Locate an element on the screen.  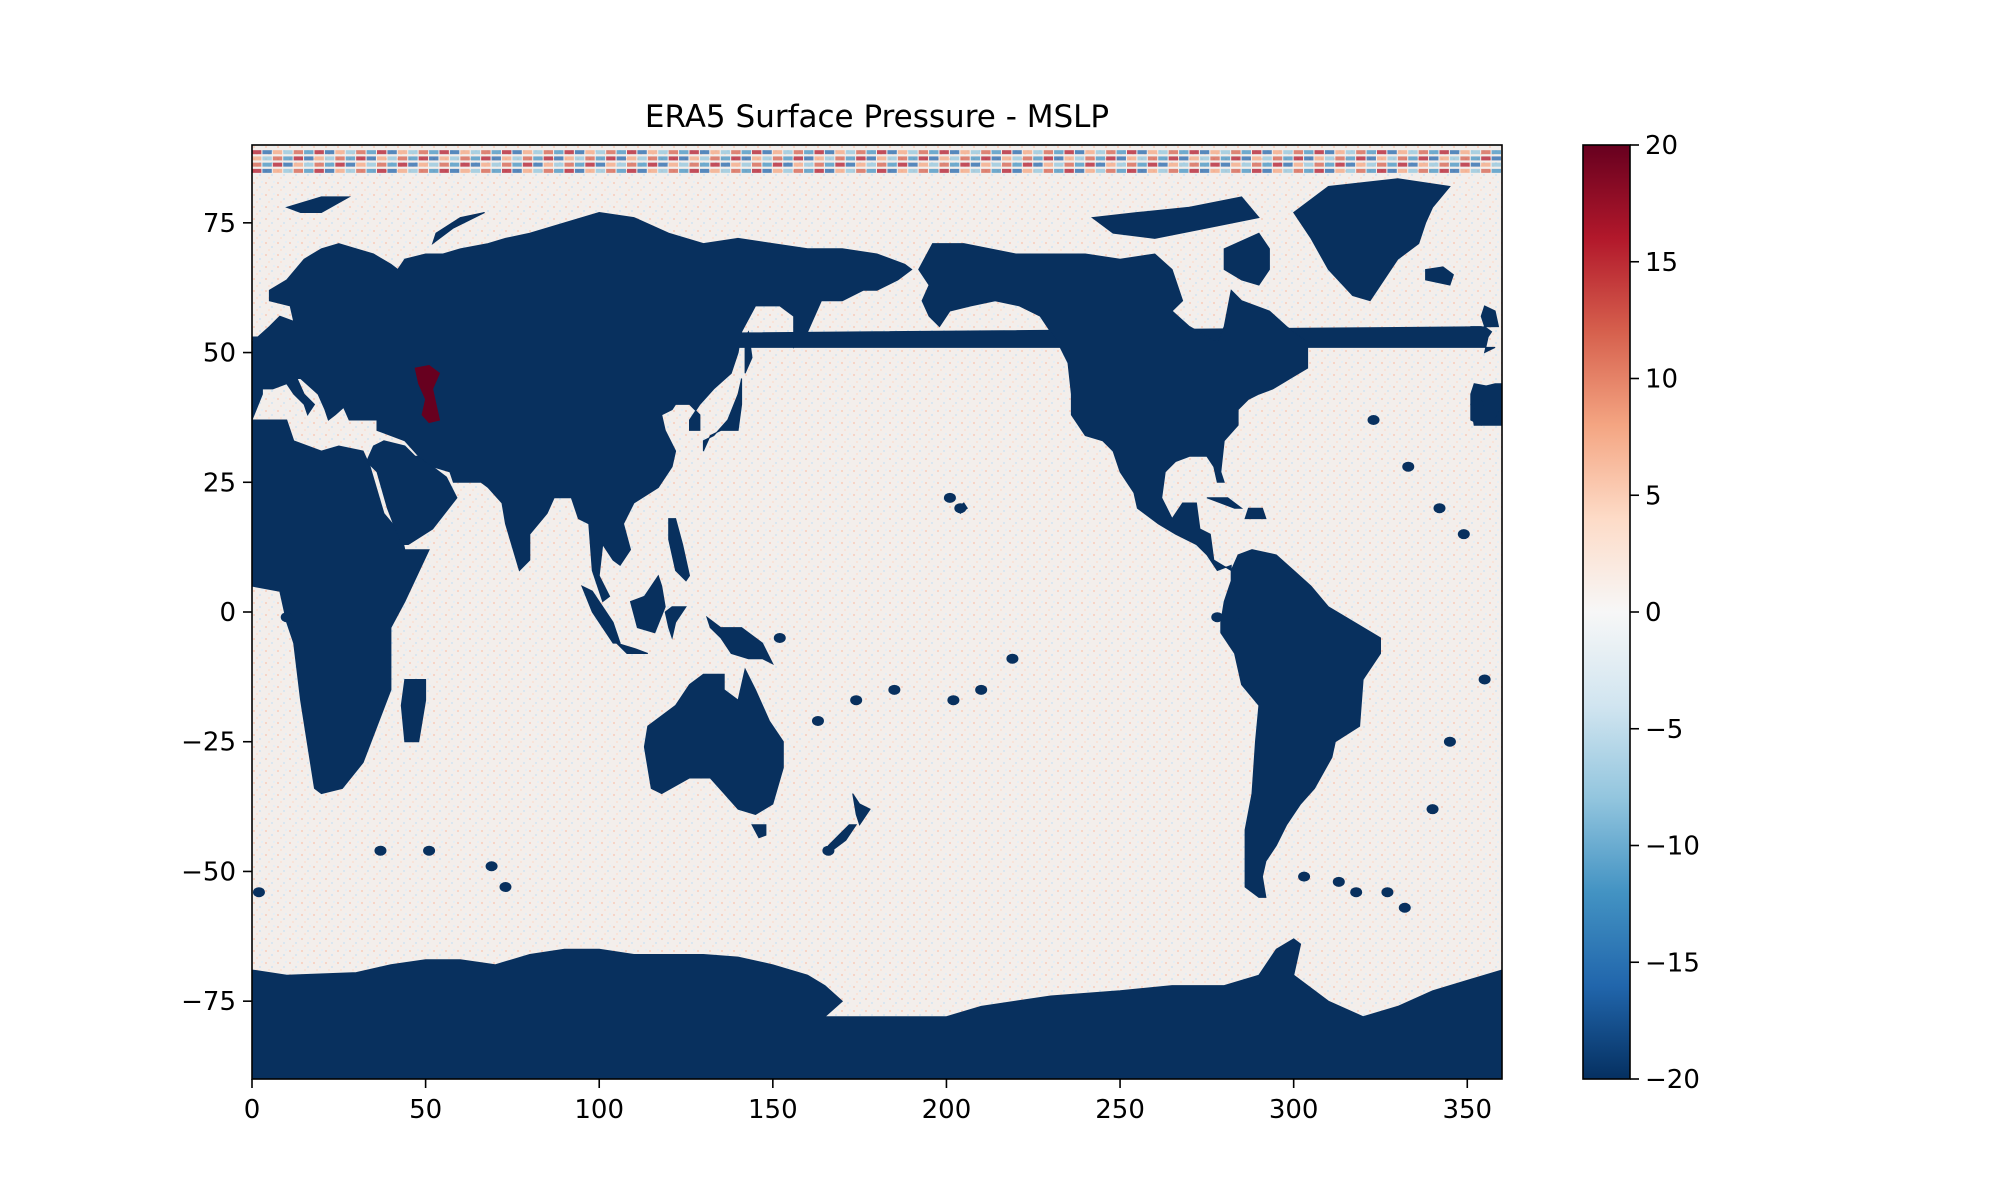
chart-title: ERA5 Surface Pressure - MSLP is located at coordinates (877, 117).